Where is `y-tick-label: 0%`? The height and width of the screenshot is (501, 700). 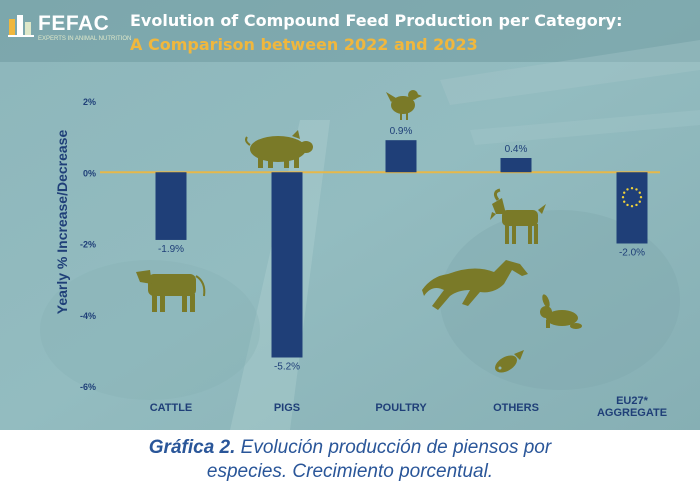 y-tick-label: 0% is located at coordinates (89, 173).